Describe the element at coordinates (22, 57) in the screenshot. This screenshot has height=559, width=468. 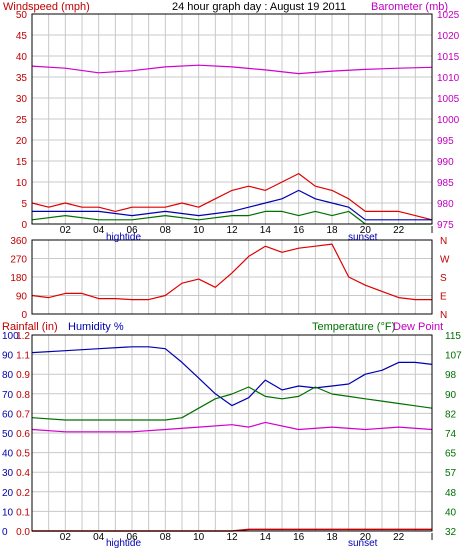
I see `wind-y-tick-label: 40` at that location.